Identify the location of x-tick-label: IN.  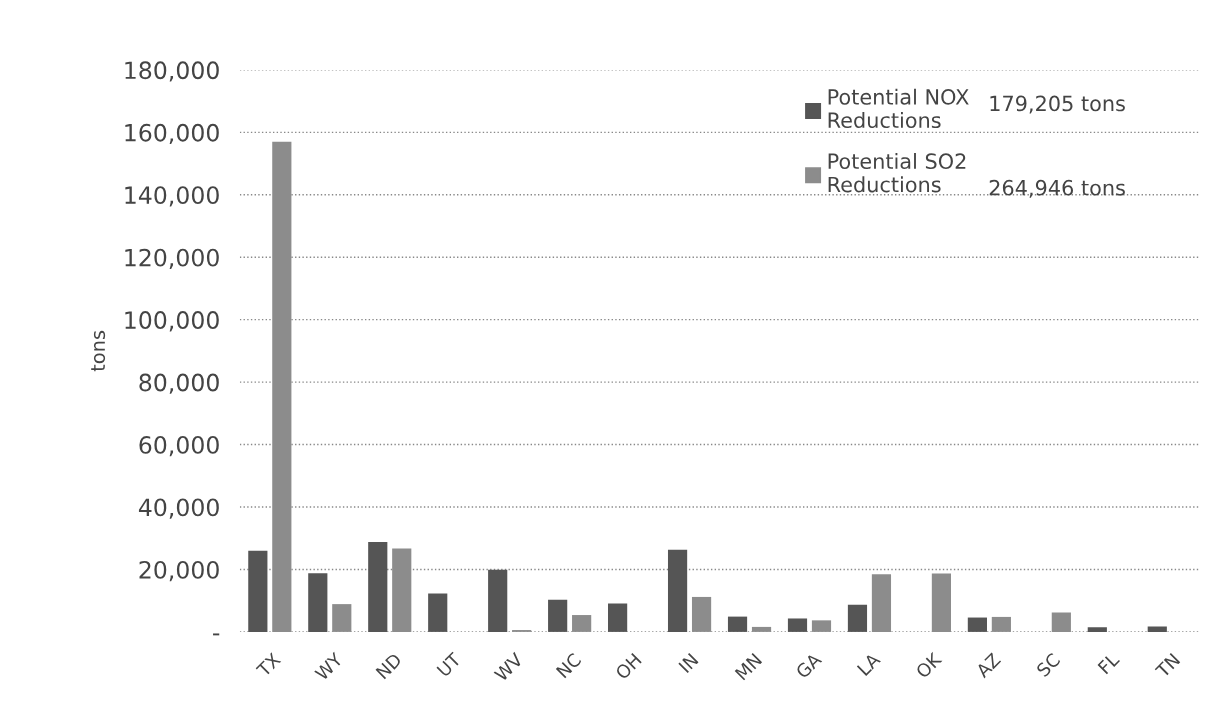
(688, 663).